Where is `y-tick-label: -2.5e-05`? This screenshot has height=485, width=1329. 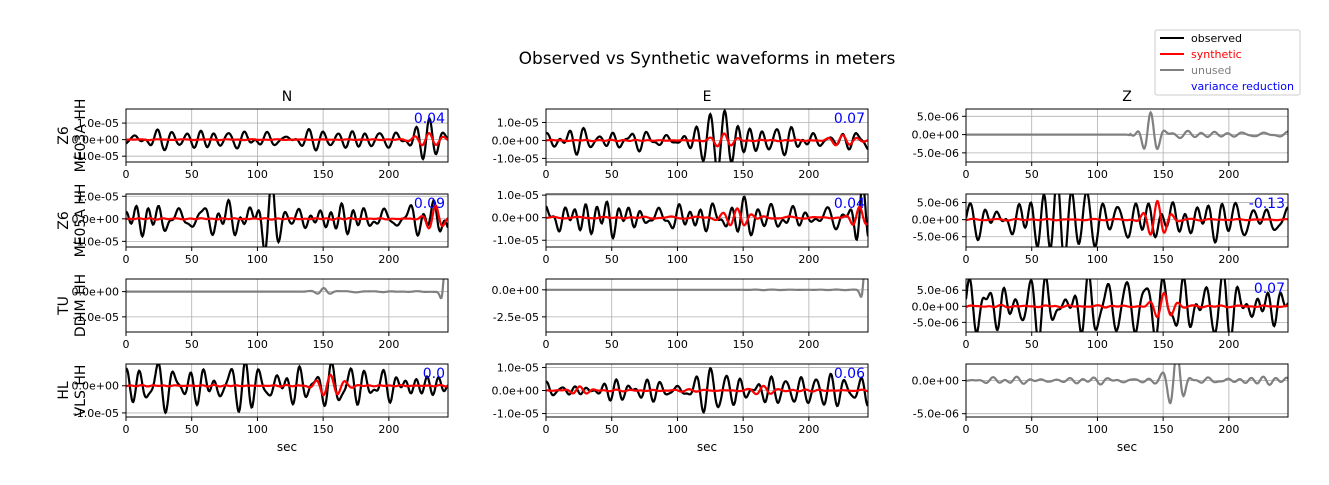 y-tick-label: -2.5e-05 is located at coordinates (516, 317).